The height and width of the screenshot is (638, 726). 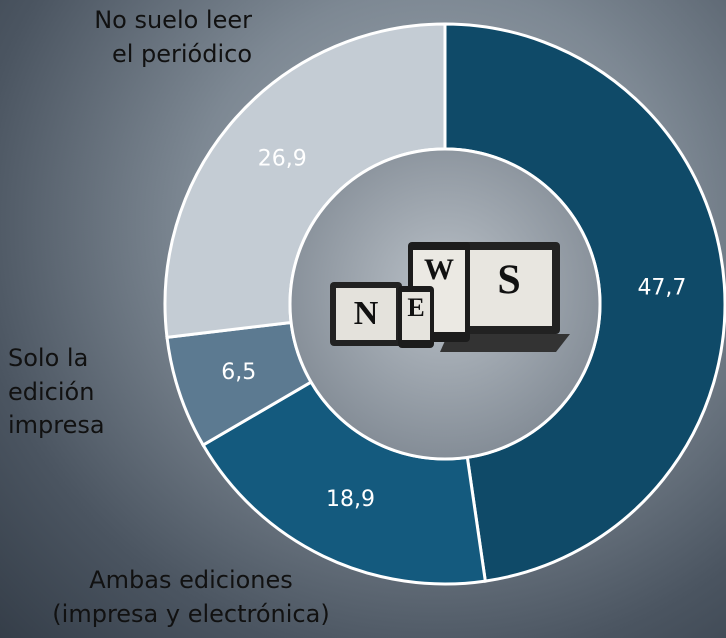 I want to click on value-label: 47,7, so click(x=661, y=287).